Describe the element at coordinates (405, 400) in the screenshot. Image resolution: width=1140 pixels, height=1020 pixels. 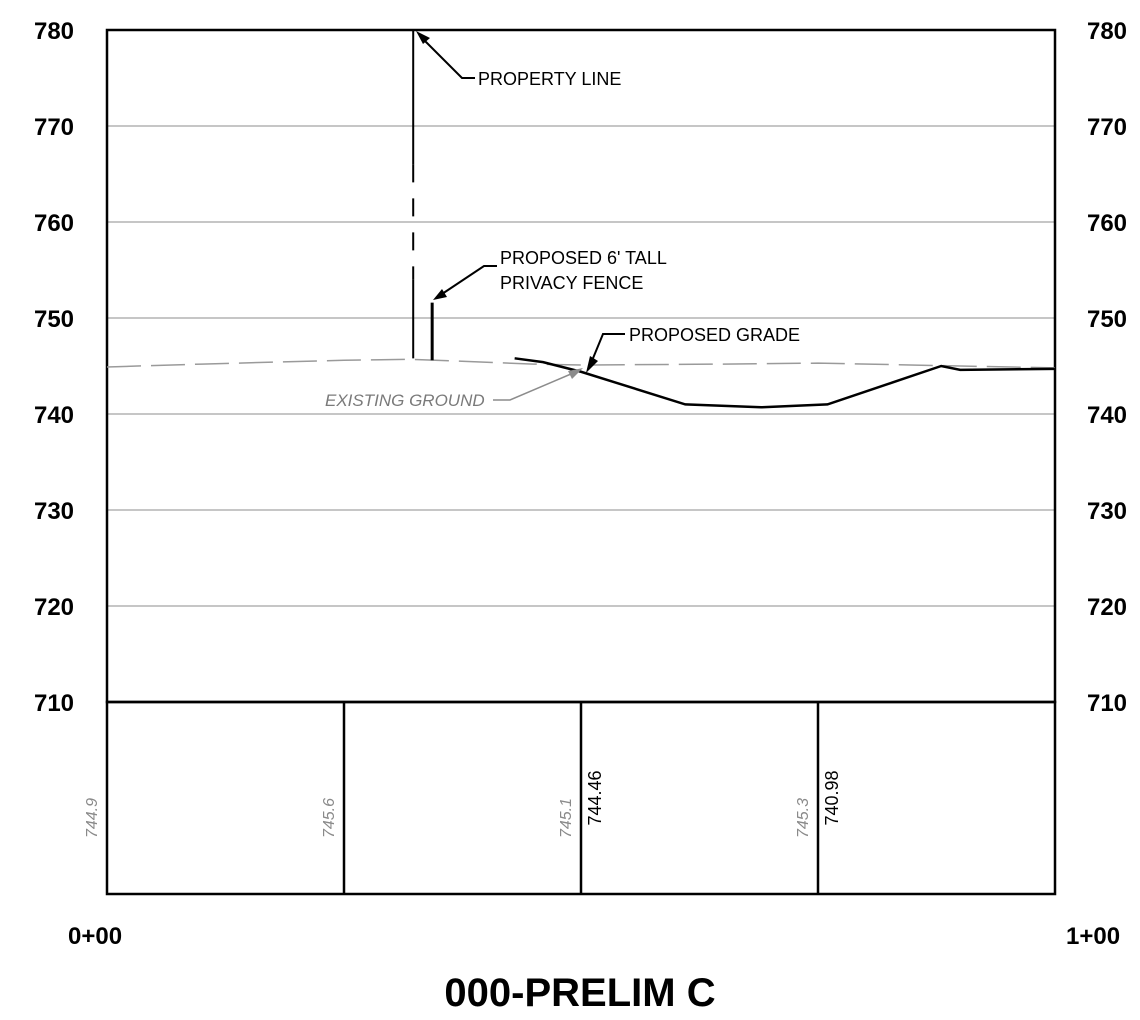
I see `existing-ground-label: EXISTING GROUND` at that location.